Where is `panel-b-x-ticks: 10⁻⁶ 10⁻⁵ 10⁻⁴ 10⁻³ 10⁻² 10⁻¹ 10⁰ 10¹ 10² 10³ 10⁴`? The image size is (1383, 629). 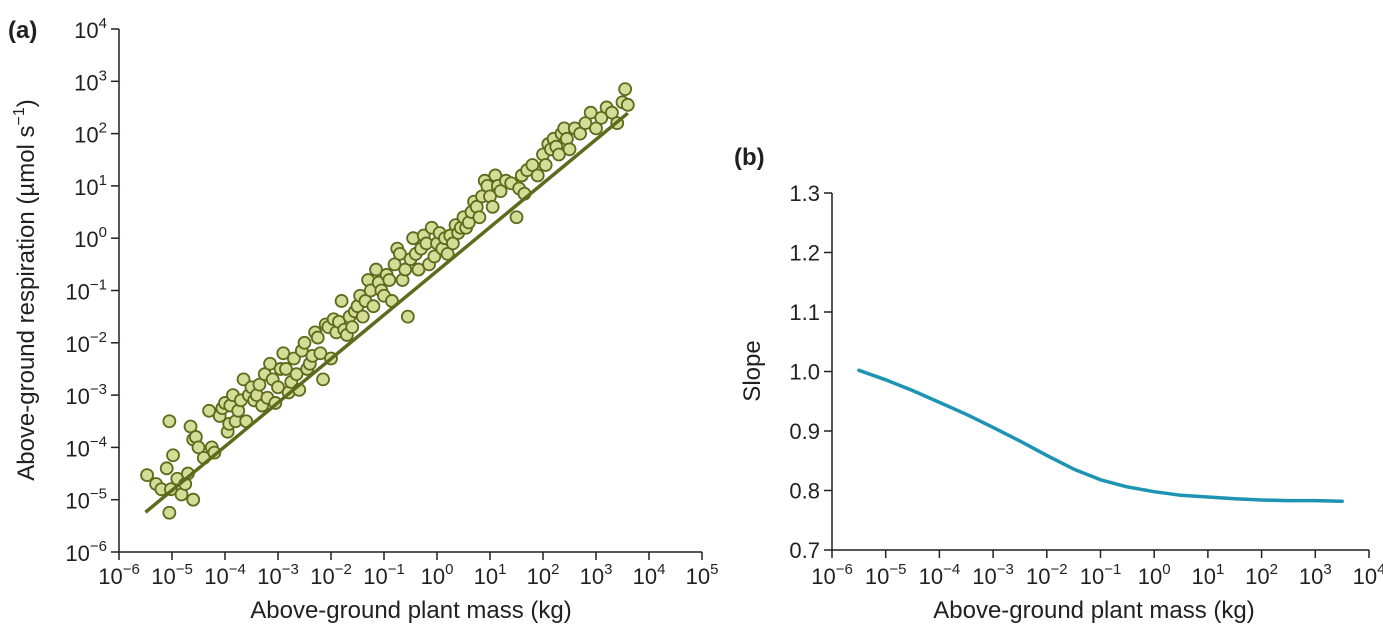 panel-b-x-ticks: 10⁻⁶ 10⁻⁵ 10⁻⁴ 10⁻³ 10⁻² 10⁻¹ 10⁰ 10¹ 10² 10³ 10⁴ is located at coordinates (1097, 569).